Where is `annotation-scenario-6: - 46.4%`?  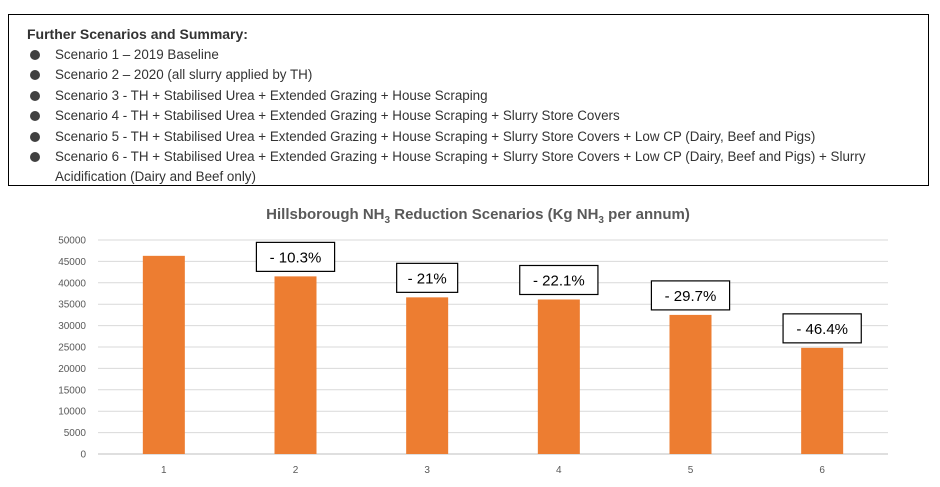 annotation-scenario-6: - 46.4% is located at coordinates (822, 328).